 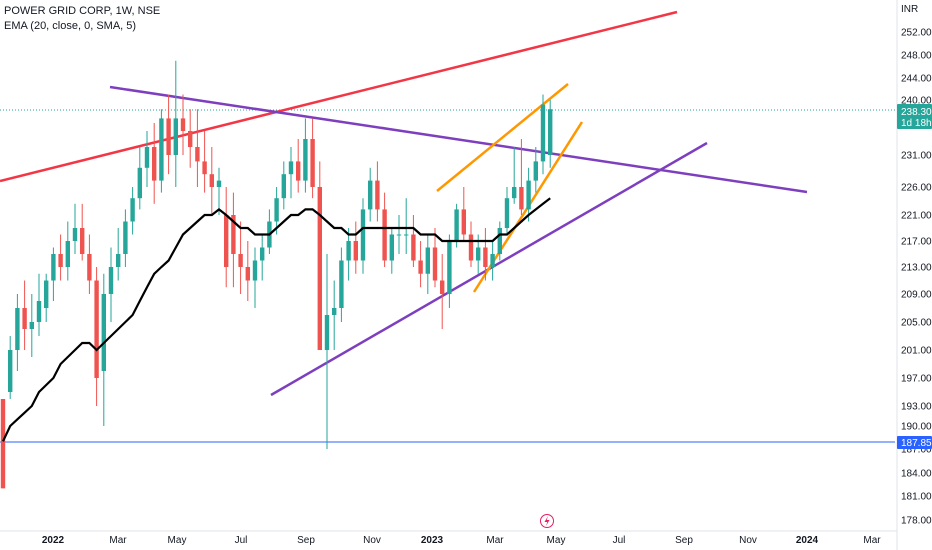 What do you see at coordinates (502, 137) in the screenshot?
I see `orange-channel-upper` at bounding box center [502, 137].